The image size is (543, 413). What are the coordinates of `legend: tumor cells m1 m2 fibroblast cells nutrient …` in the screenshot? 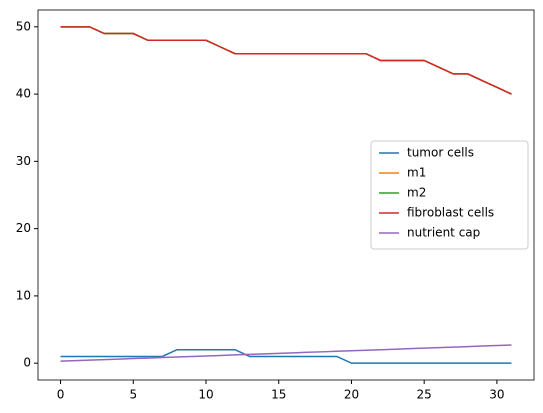 It's located at (449, 195).